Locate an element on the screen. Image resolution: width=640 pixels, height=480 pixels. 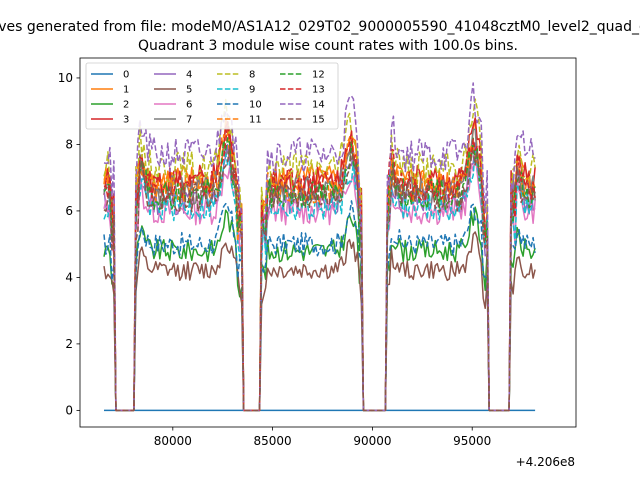
legend-label-5: 5 is located at coordinates (189, 90).